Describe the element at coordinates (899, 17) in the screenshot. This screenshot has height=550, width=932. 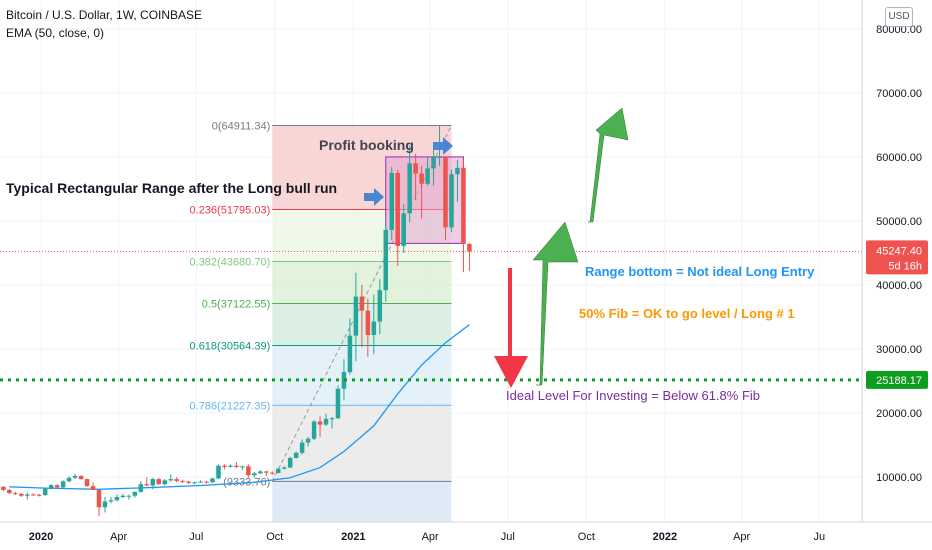
I see `currency-button: USD` at that location.